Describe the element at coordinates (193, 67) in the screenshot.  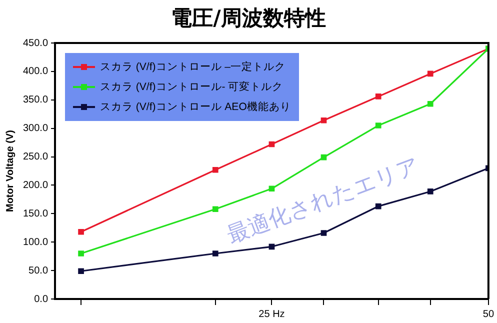
I see `legend-label: スカラ (V/f)コントロール –一定トルク` at that location.